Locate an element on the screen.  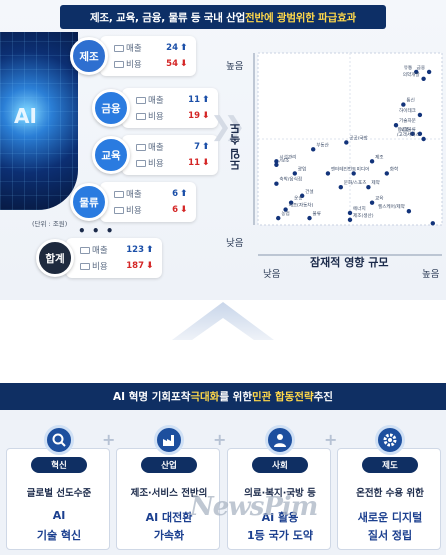
point-label: 유통 is located at coordinates (408, 68).